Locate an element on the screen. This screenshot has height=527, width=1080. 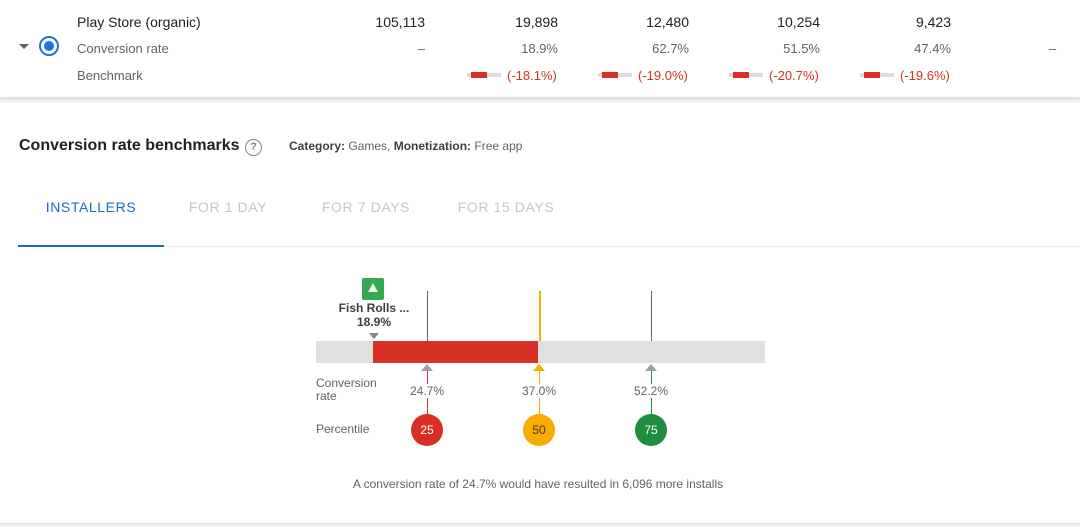
cell-value: 12,480 is located at coordinates (667, 22).